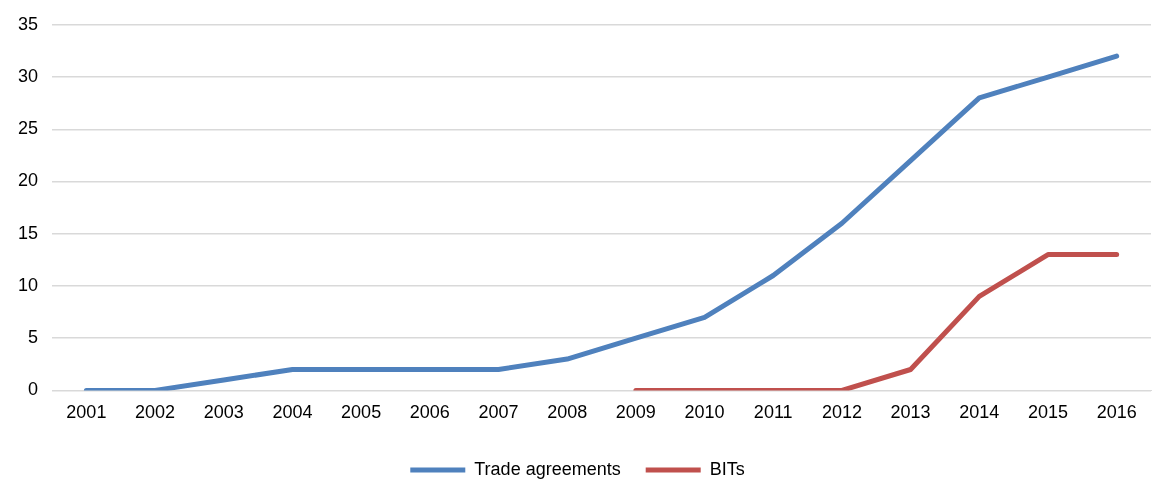 The height and width of the screenshot is (493, 1159). What do you see at coordinates (547, 468) in the screenshot?
I see `legend-label: Trade agreements` at bounding box center [547, 468].